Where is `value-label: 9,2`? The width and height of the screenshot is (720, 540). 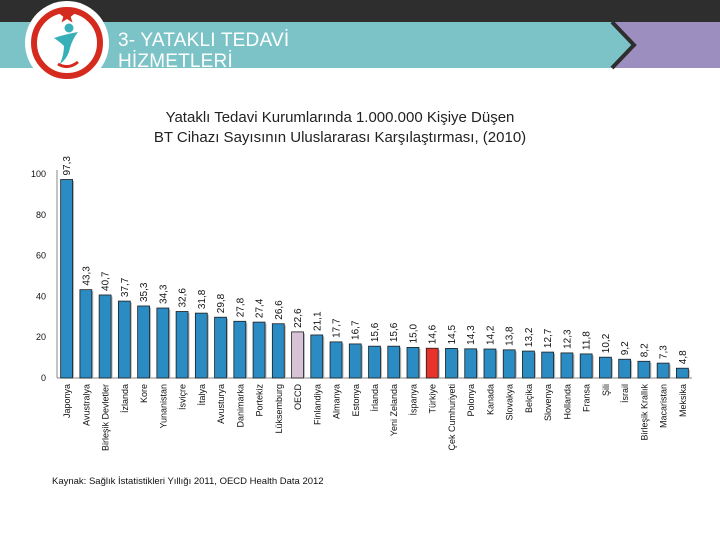
value-label: 9,2 is located at coordinates (625, 348).